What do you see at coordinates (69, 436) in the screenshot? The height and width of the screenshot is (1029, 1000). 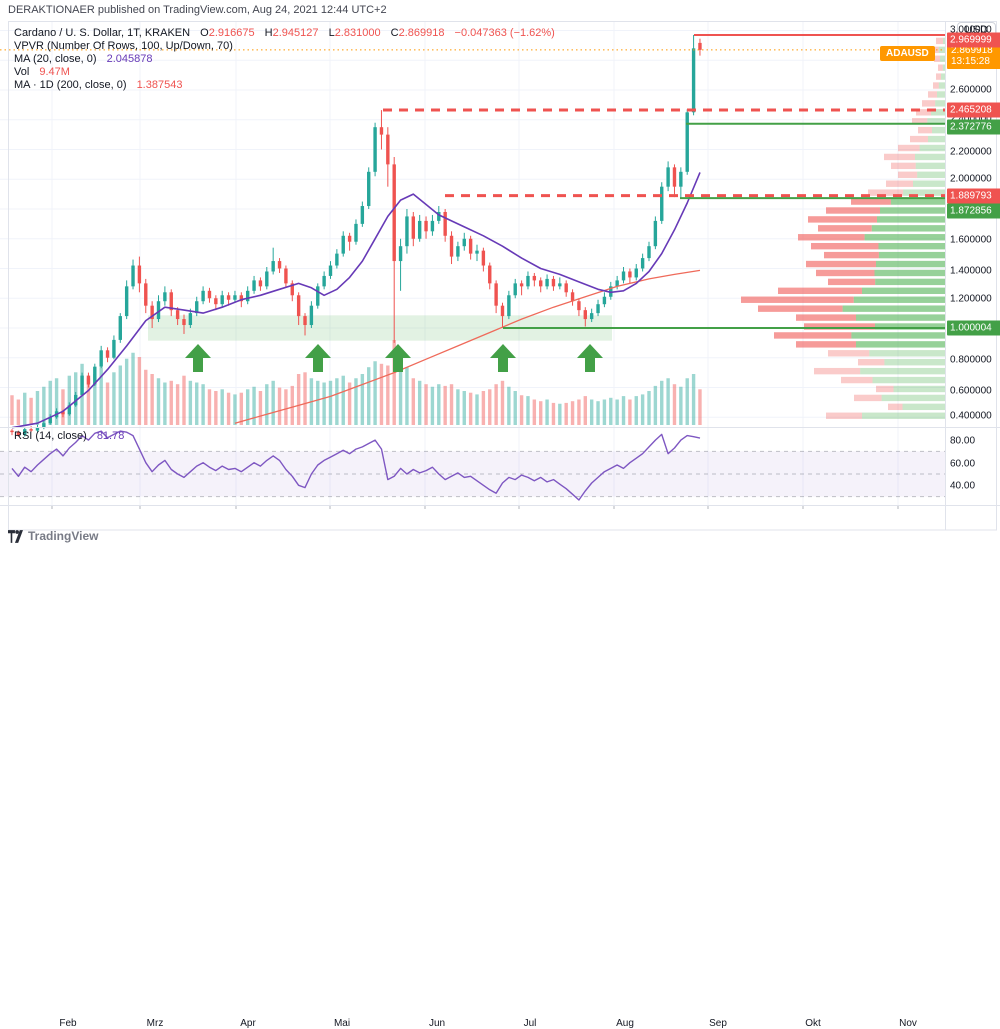 I see `rsi-legend-row: RSI (14, close) 81.78` at bounding box center [69, 436].